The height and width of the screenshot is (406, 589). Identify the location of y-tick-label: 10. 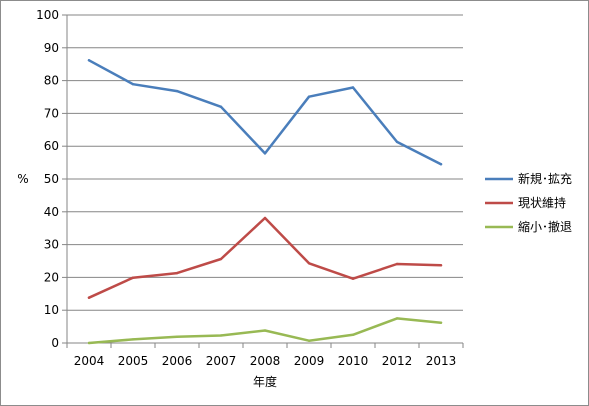
(51, 310).